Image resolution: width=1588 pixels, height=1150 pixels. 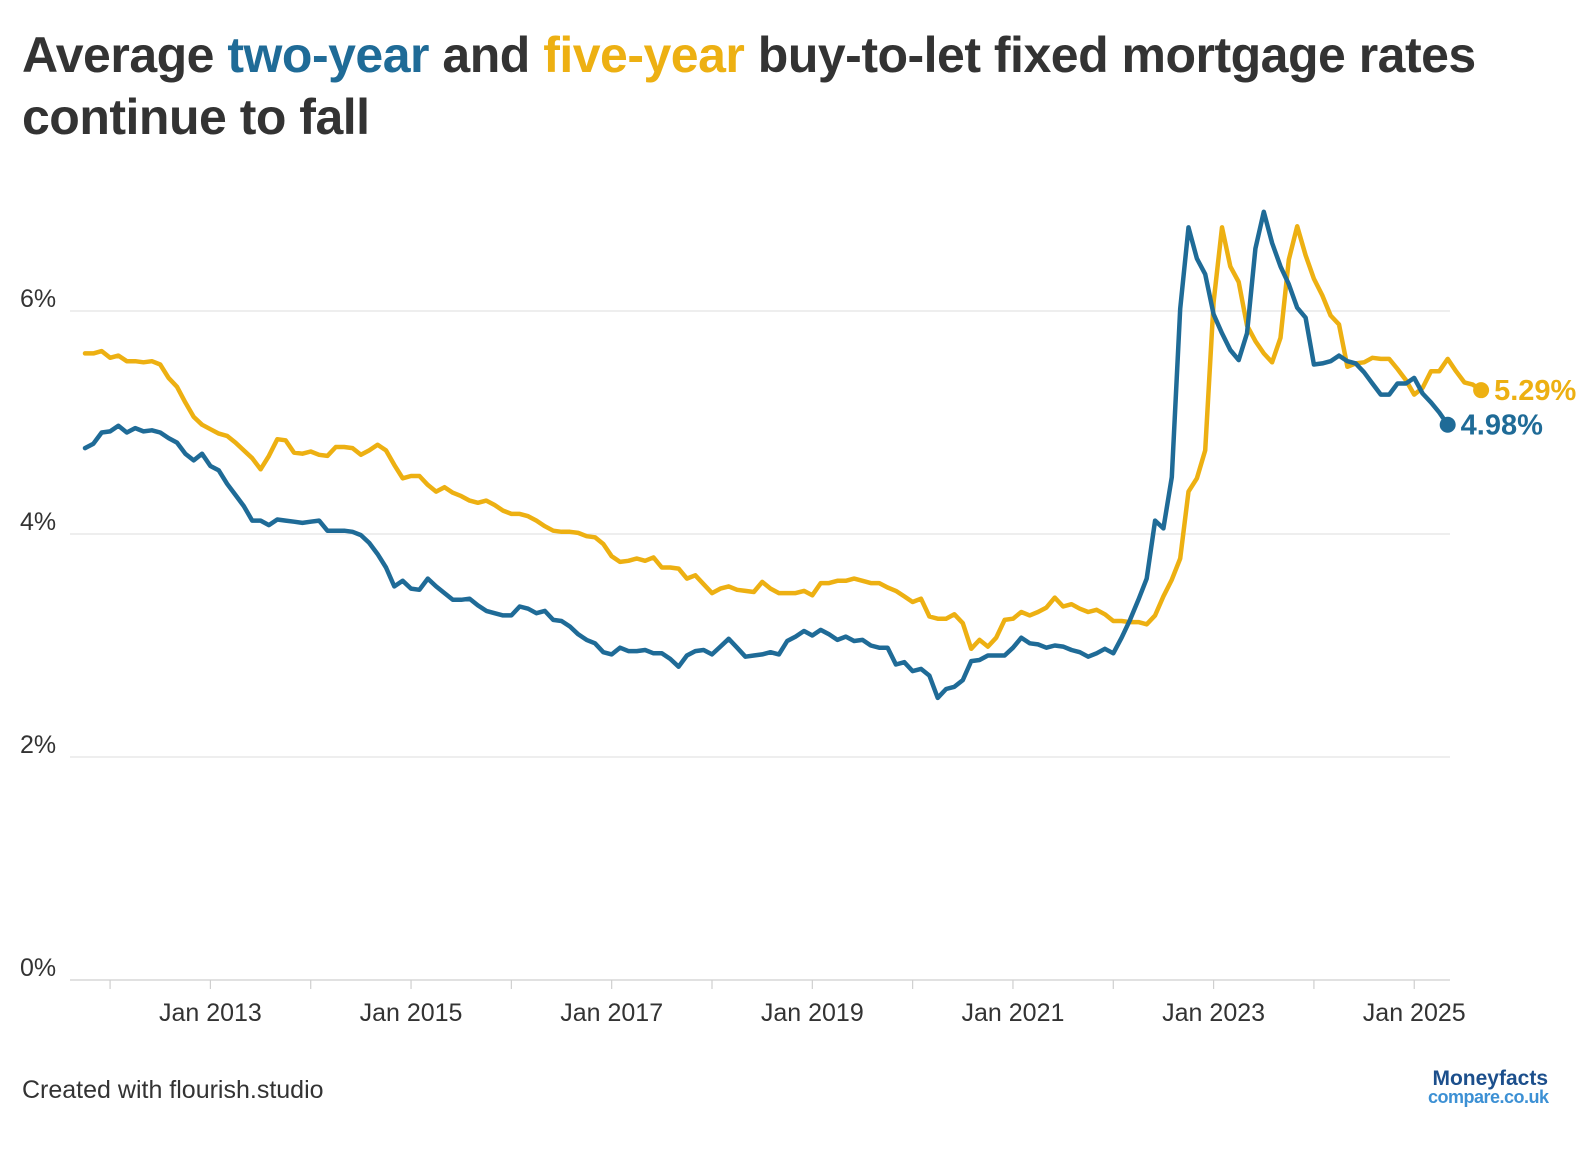 I want to click on x-tick-label: Jan 2015, so click(x=411, y=1013).